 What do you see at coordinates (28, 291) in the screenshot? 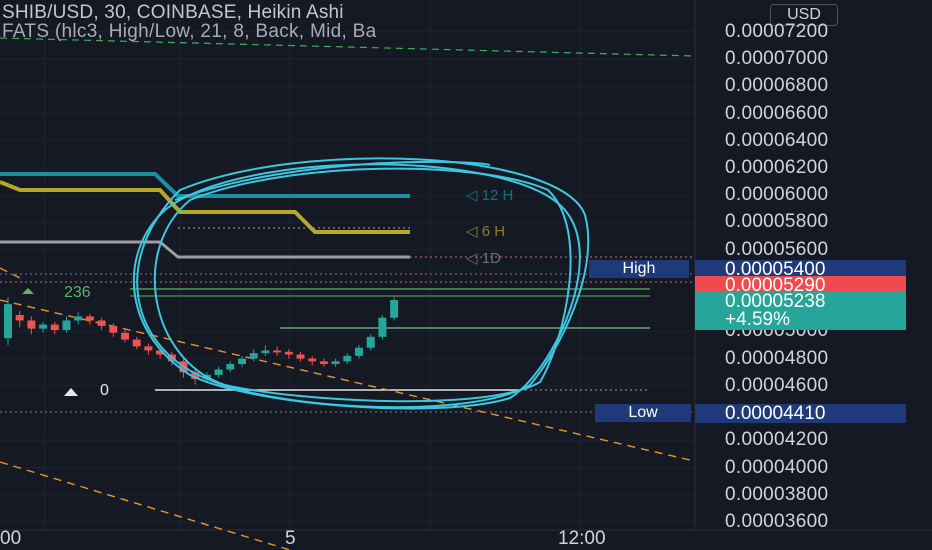
I see `fib-236-triangle` at bounding box center [28, 291].